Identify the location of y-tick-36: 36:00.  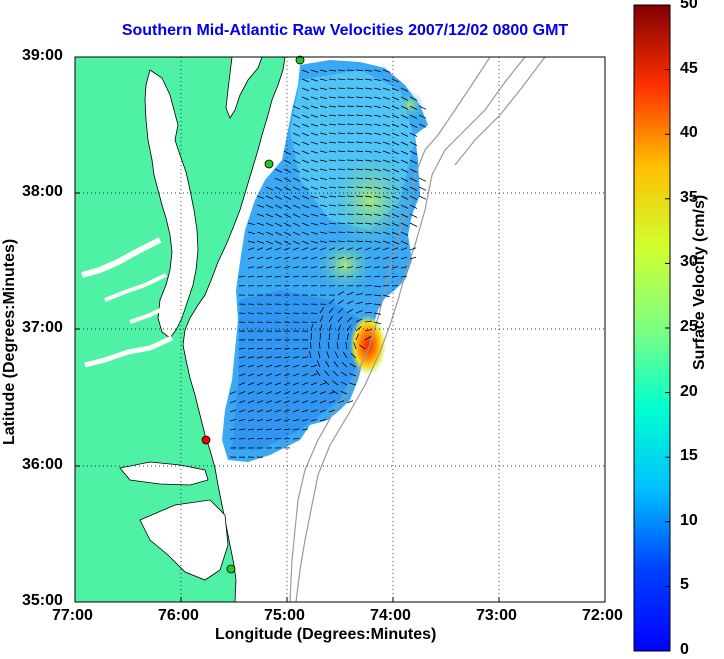
(42, 464).